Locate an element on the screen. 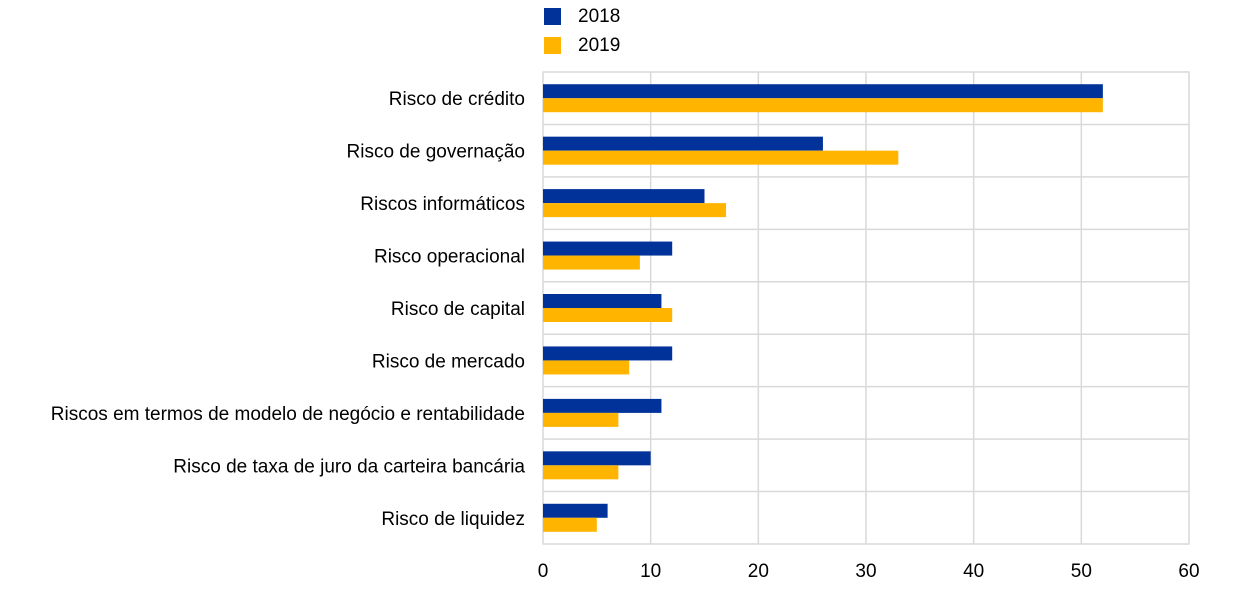  category-label: Risco de mercado is located at coordinates (448, 361).